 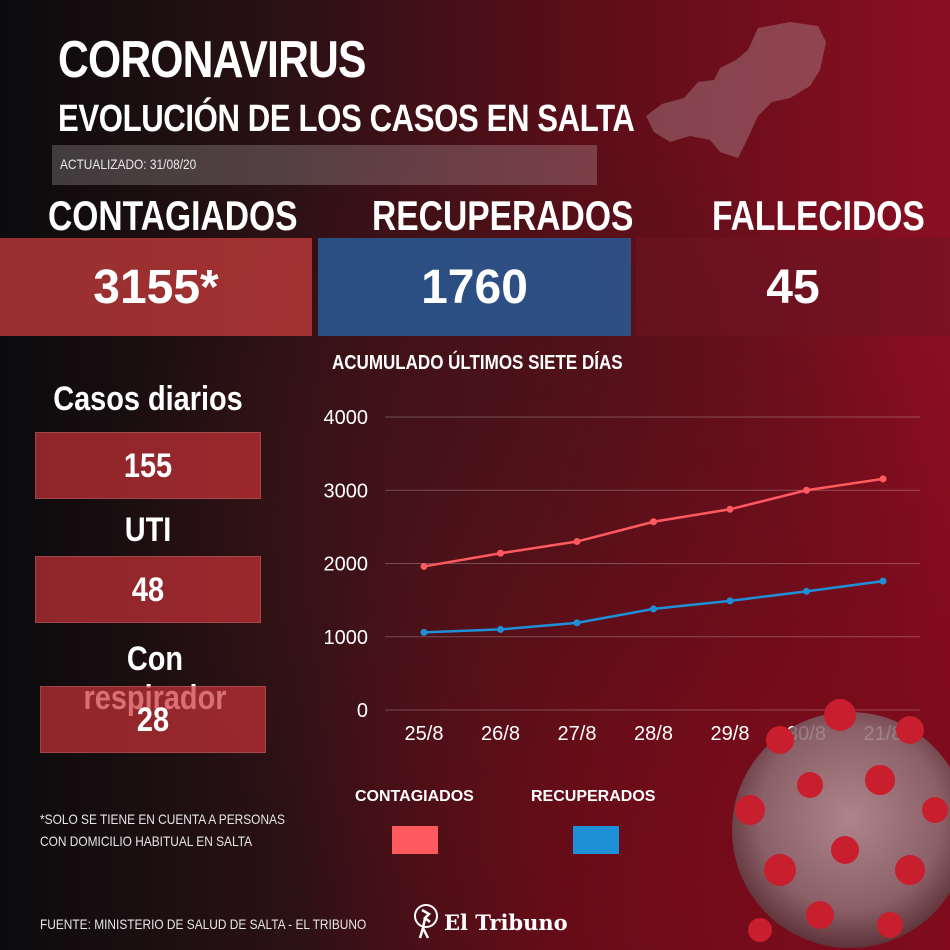 What do you see at coordinates (503, 215) in the screenshot?
I see `recuperados-heading: RECUPERADOS` at bounding box center [503, 215].